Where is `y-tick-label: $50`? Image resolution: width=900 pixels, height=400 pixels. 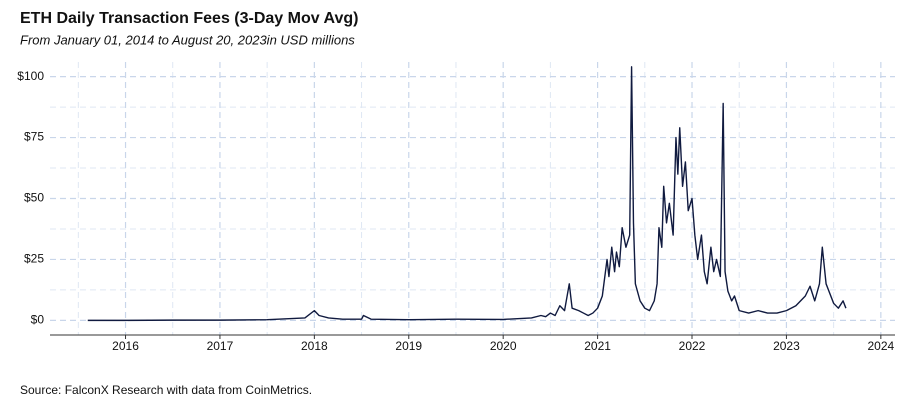
y-tick-label: $50 is located at coordinates (34, 198).